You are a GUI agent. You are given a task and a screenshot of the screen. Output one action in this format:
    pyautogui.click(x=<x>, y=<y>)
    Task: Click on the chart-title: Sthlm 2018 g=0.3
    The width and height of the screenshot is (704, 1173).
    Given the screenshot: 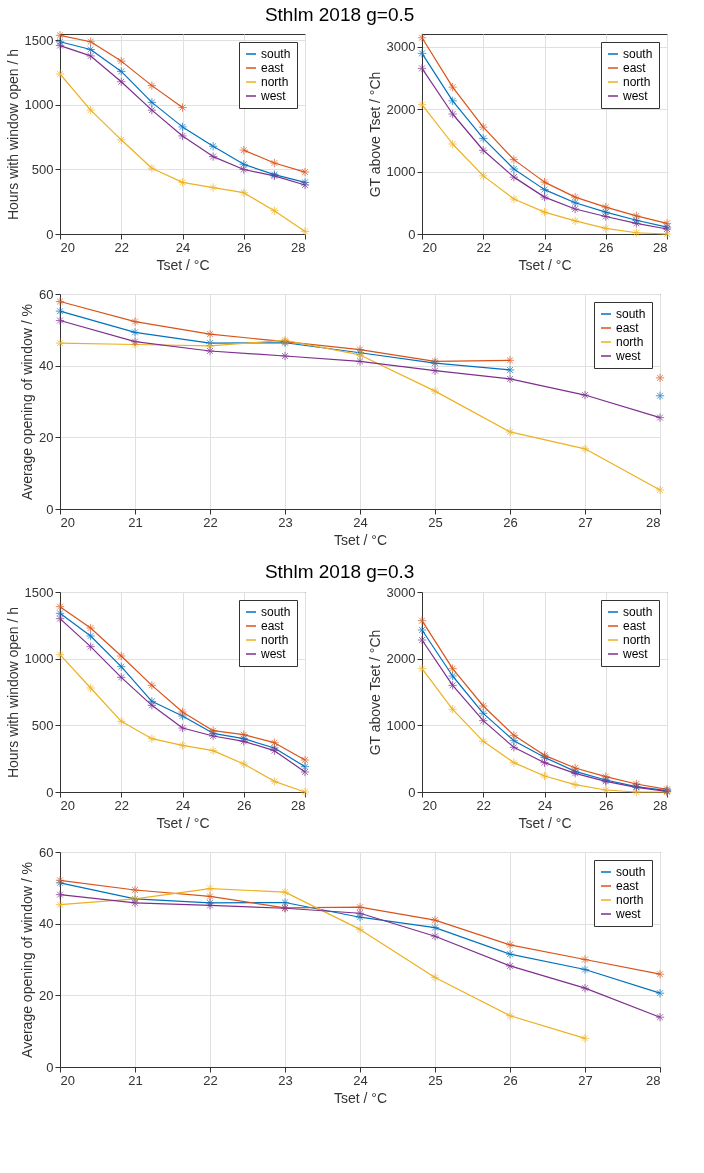 What is the action you would take?
    pyautogui.click(x=339, y=571)
    